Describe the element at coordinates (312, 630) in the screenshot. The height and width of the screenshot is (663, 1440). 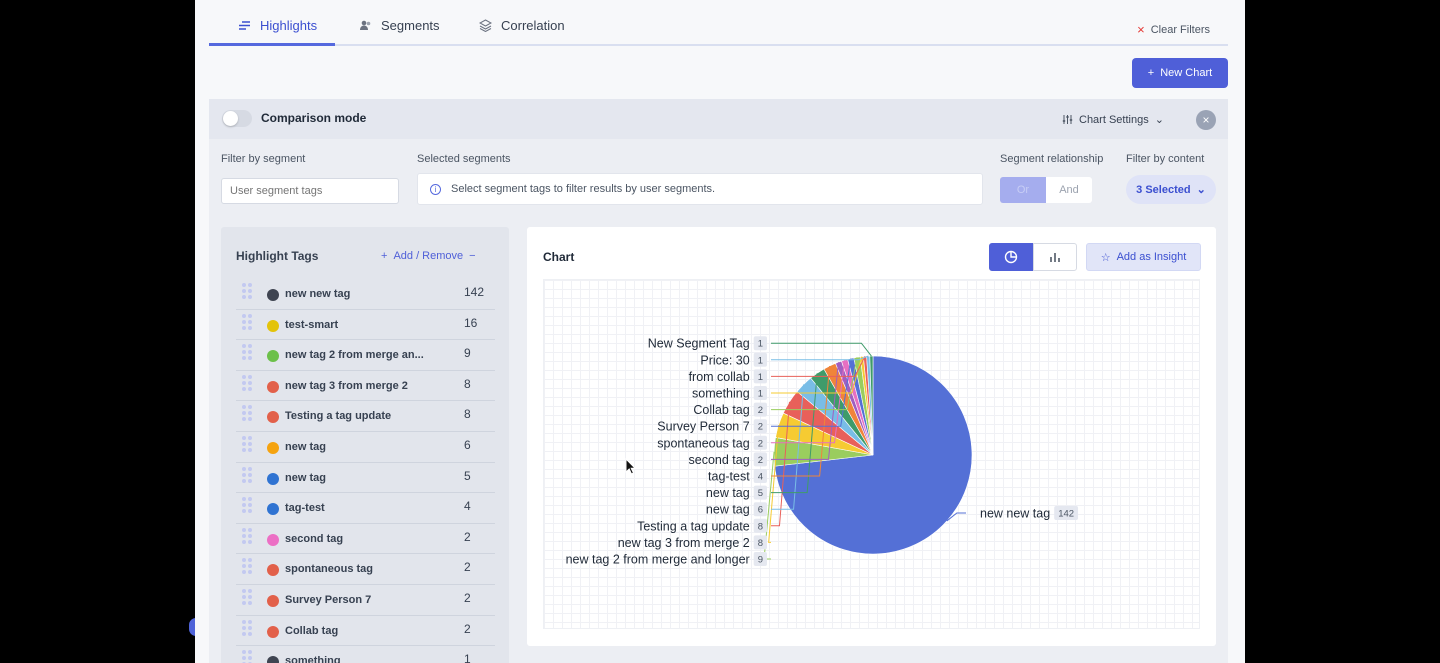
I see `tag-name: Collab tag` at that location.